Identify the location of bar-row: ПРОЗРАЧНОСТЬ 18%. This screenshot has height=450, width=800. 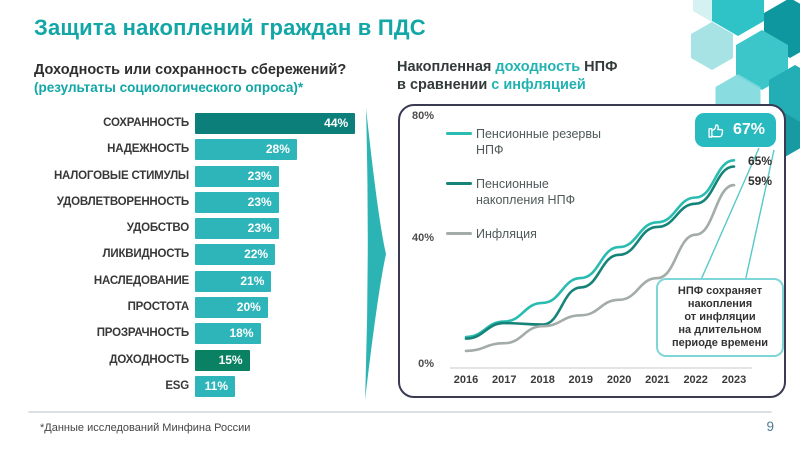
(199, 334).